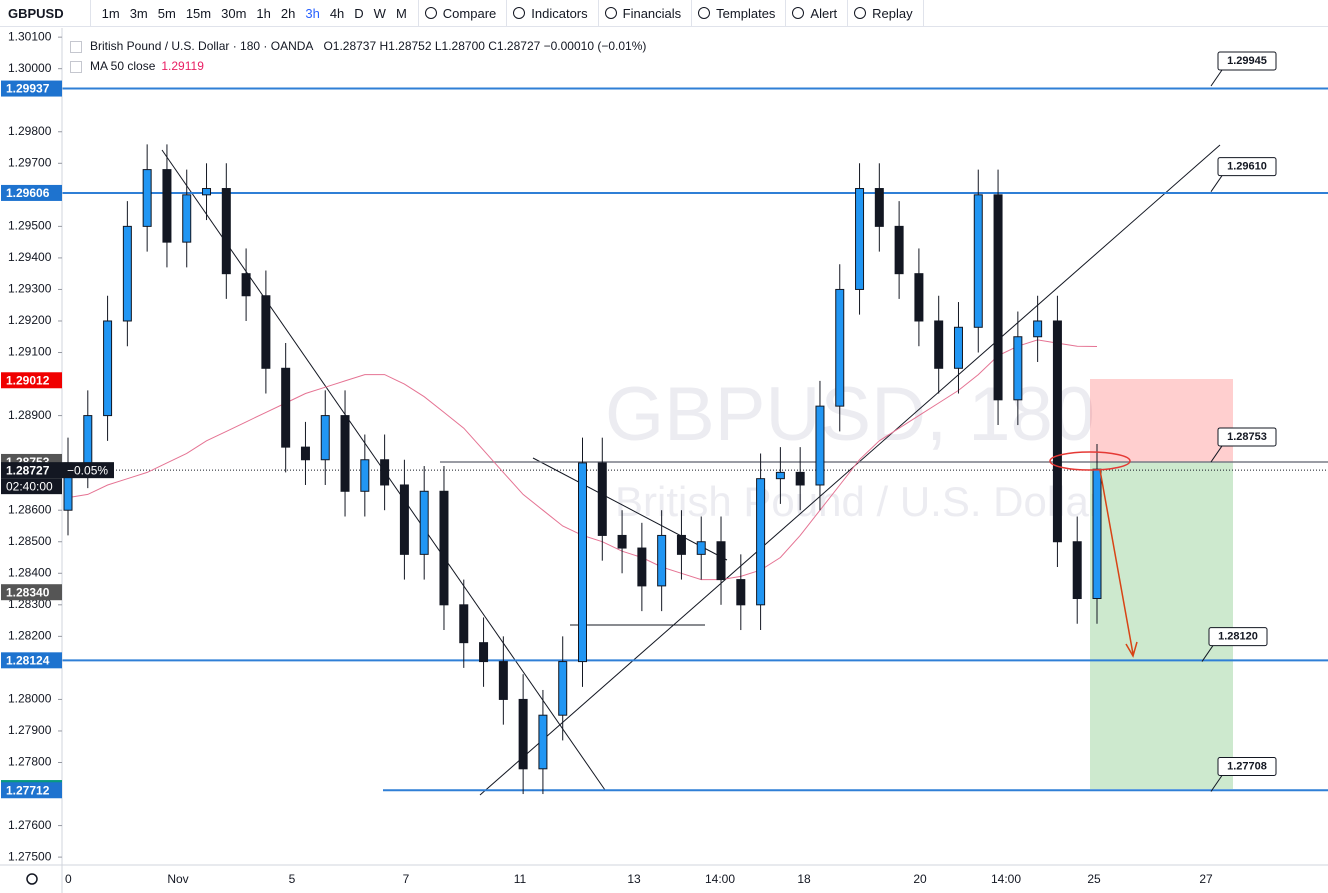  I want to click on interval-button: M, so click(401, 13).